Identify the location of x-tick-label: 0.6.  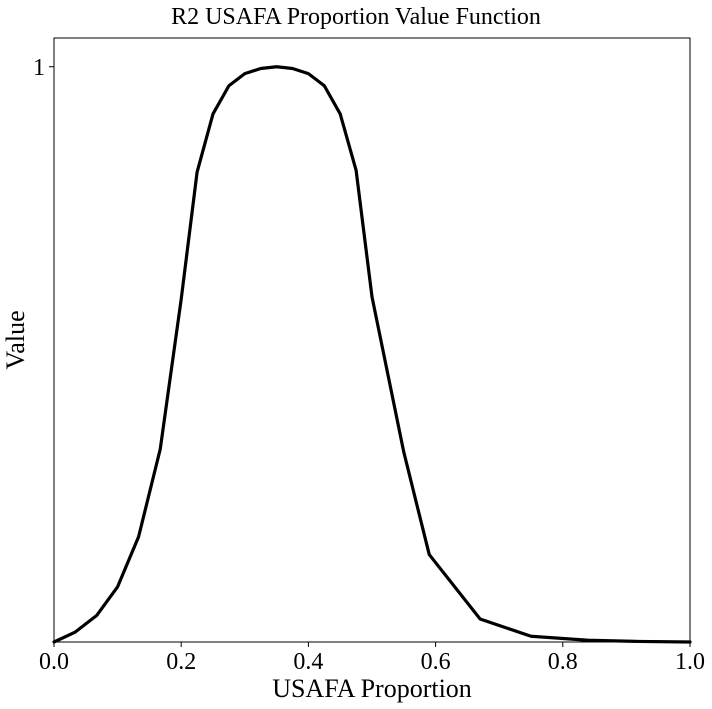
(436, 662).